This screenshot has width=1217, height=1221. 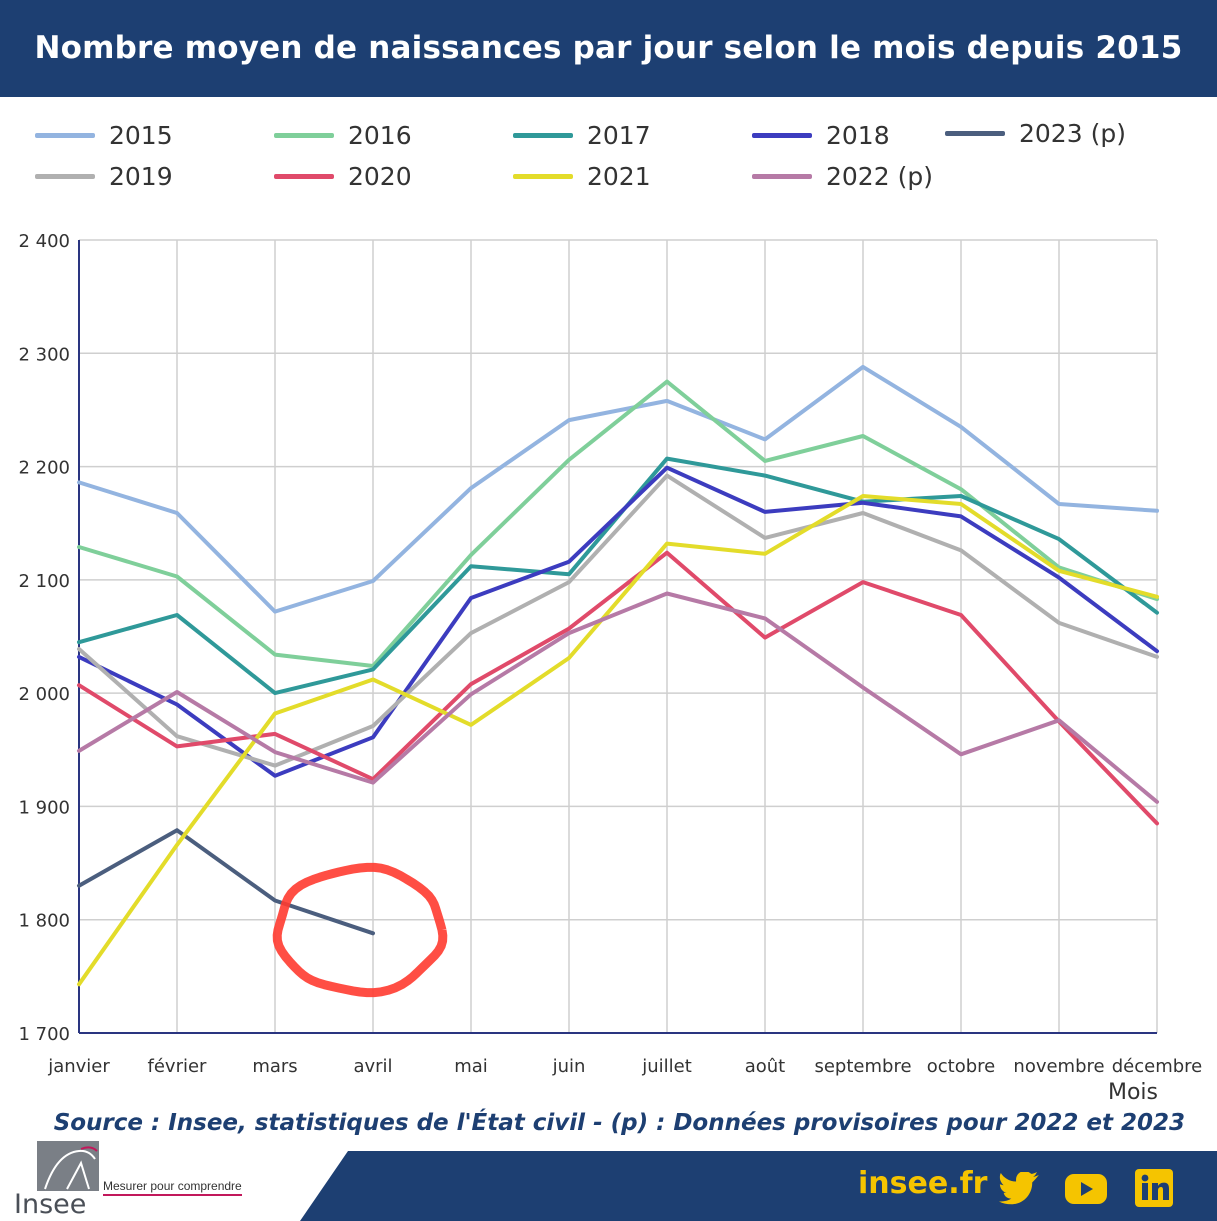 What do you see at coordinates (104, 135) in the screenshot?
I see `legend-item: 2015` at bounding box center [104, 135].